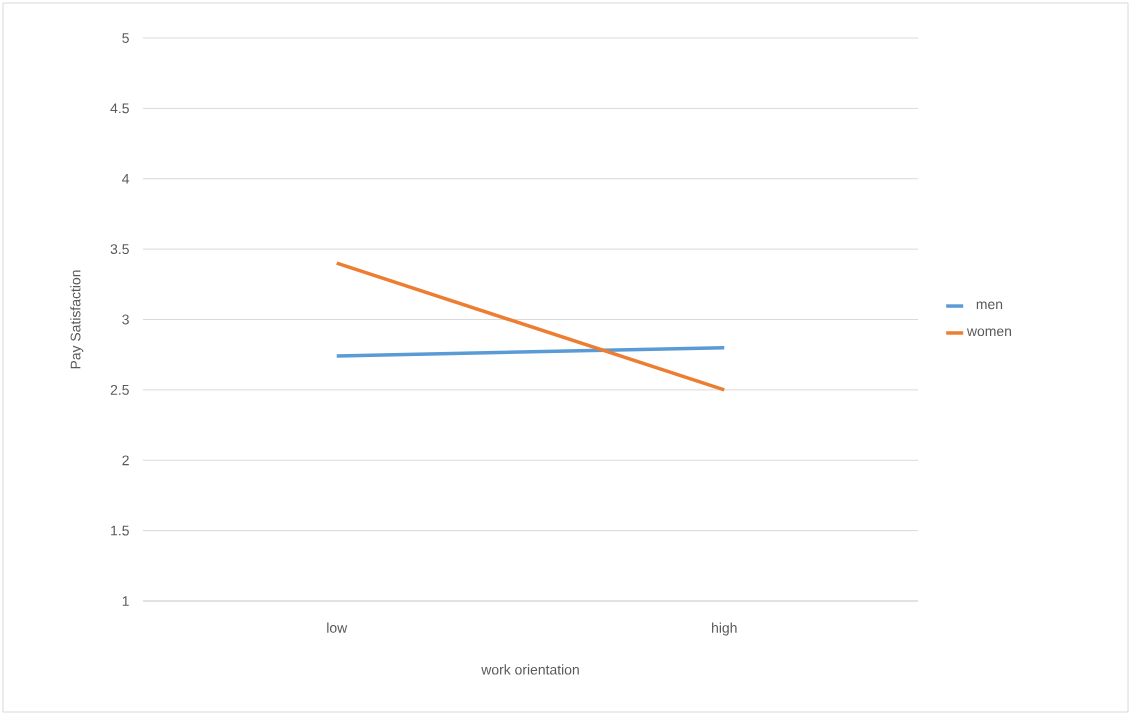 This screenshot has width=1131, height=727. What do you see at coordinates (989, 305) in the screenshot?
I see `legend-label: men` at bounding box center [989, 305].